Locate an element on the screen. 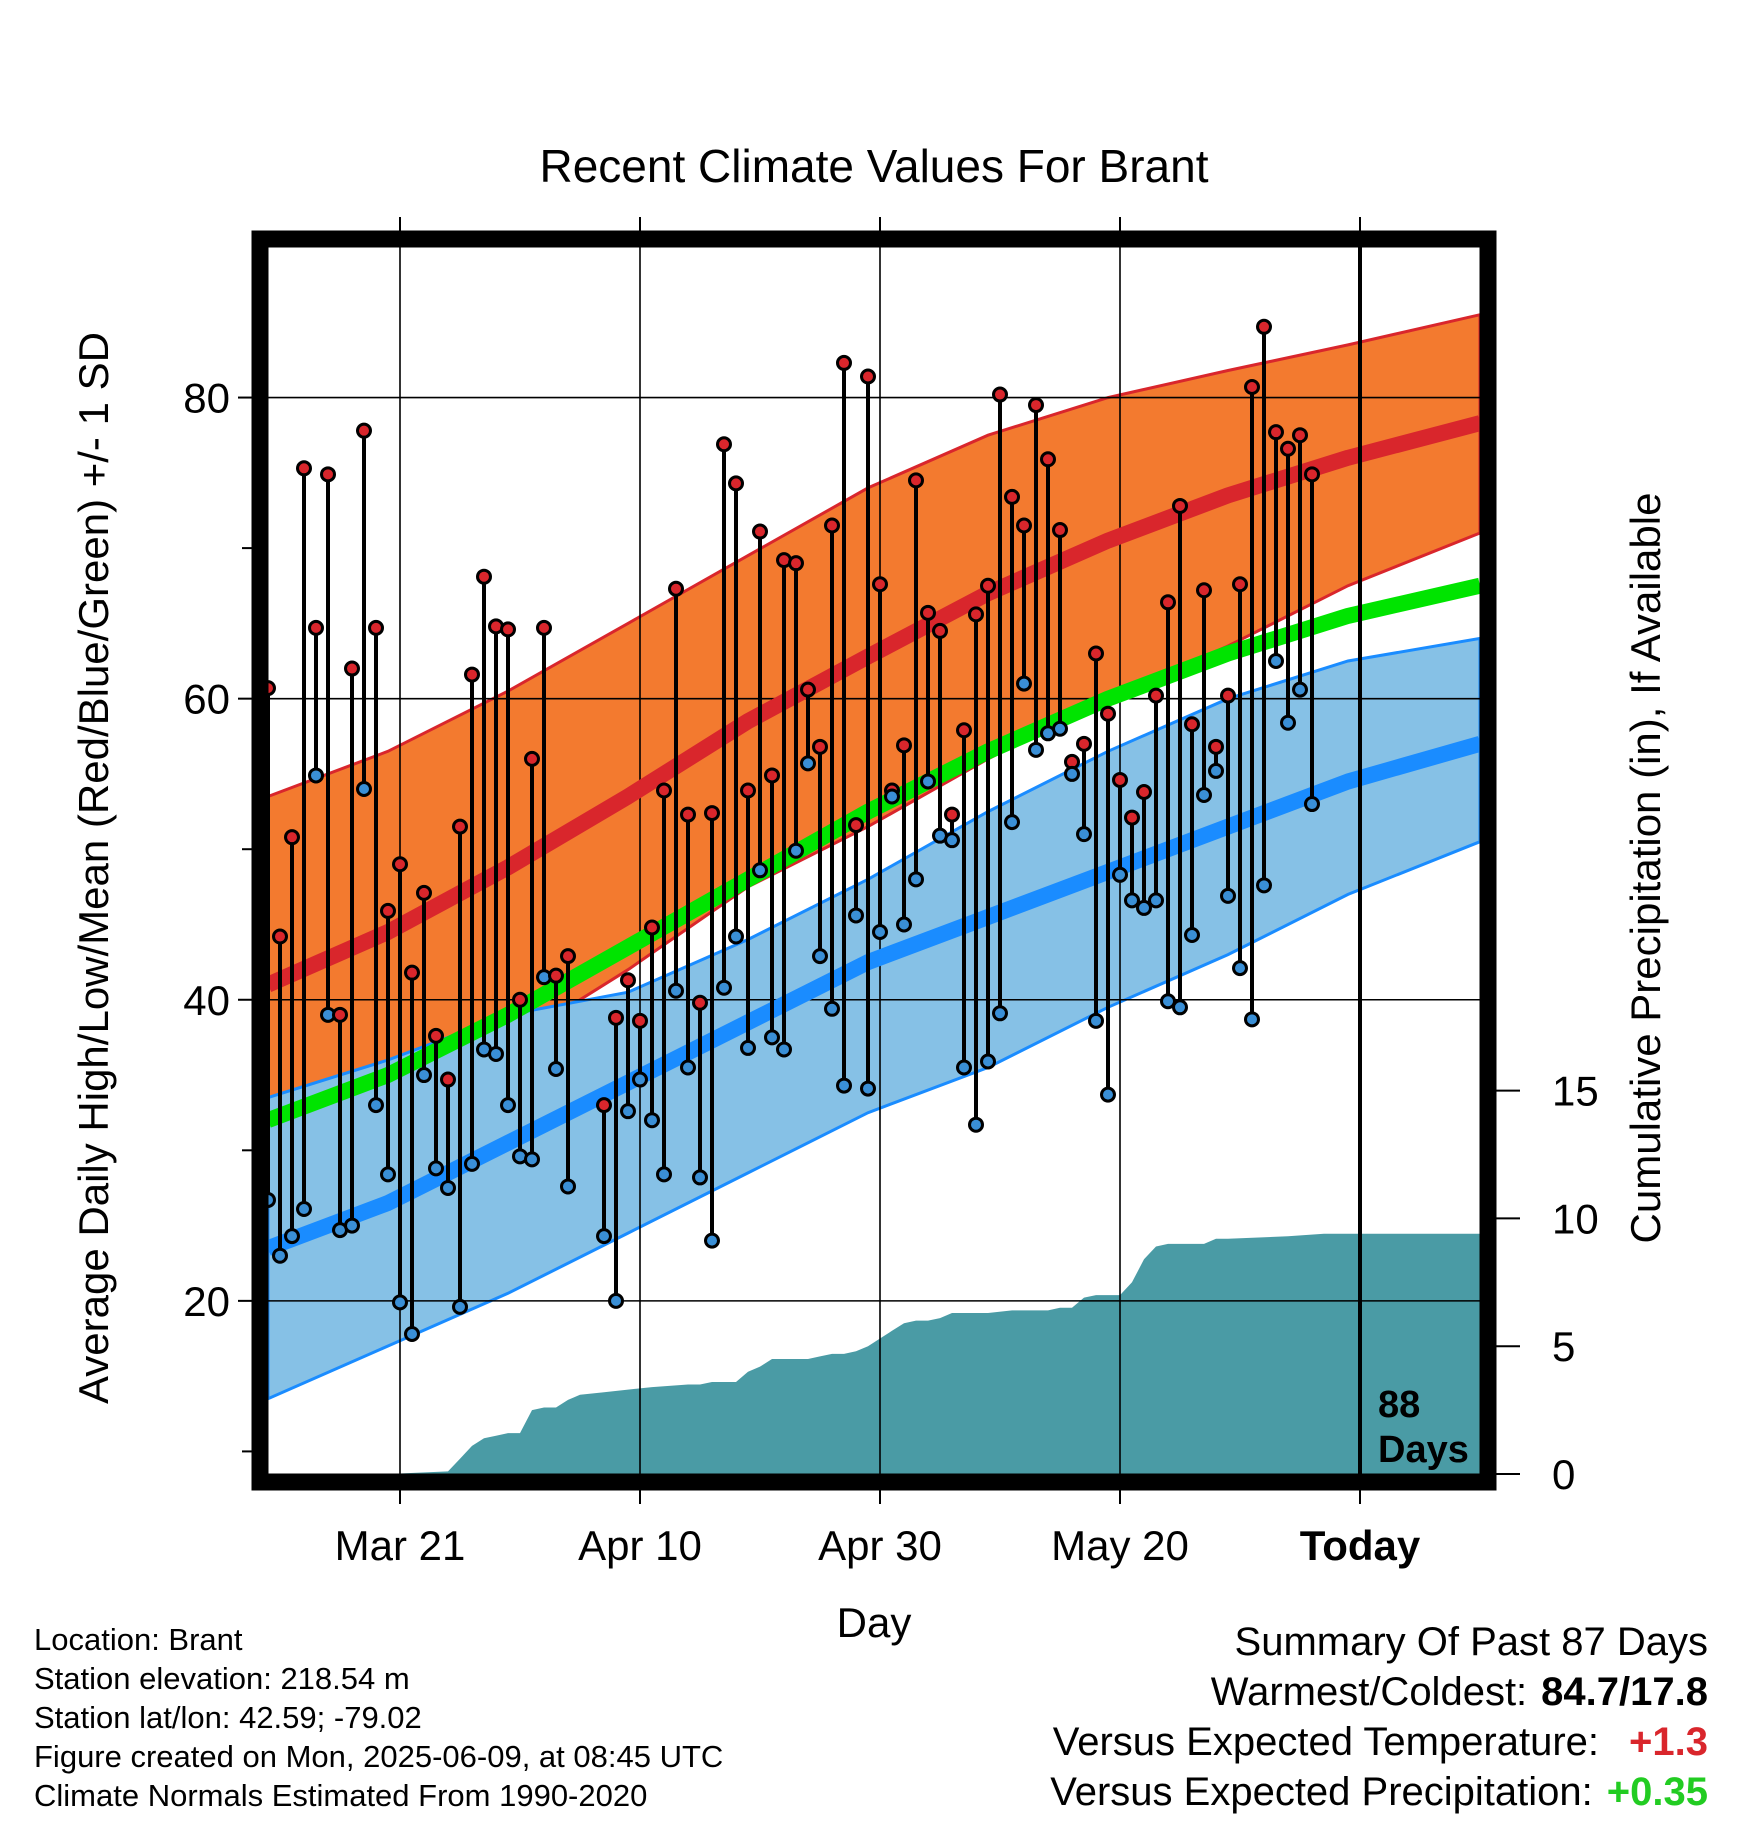 The image size is (1748, 1828). normals-text: Climate Normals Estimated From 1990-2020 is located at coordinates (341, 1795).